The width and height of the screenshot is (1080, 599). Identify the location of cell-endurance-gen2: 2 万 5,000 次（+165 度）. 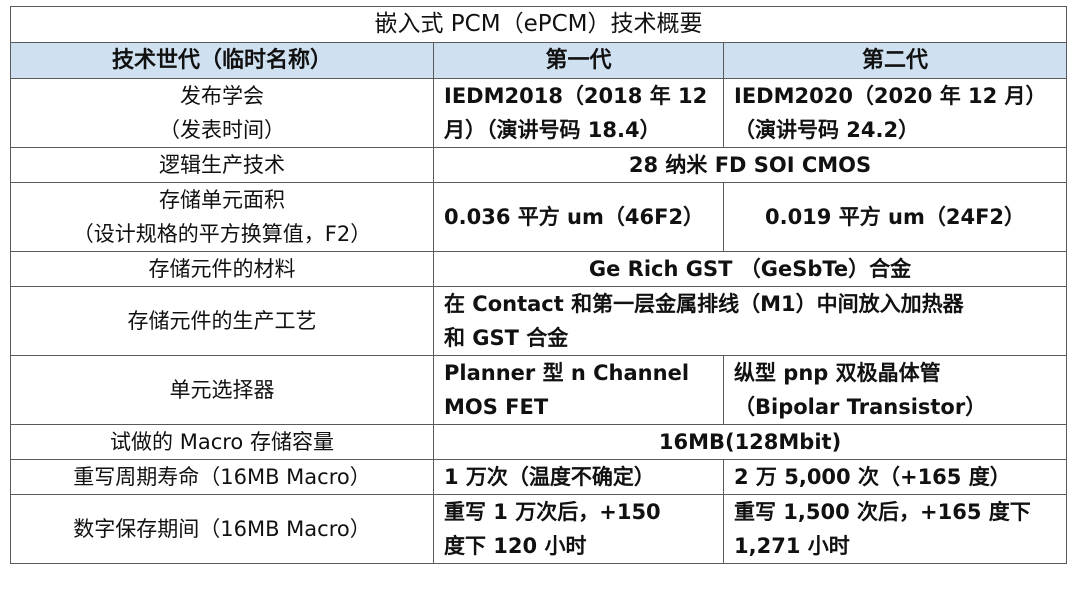
(895, 477).